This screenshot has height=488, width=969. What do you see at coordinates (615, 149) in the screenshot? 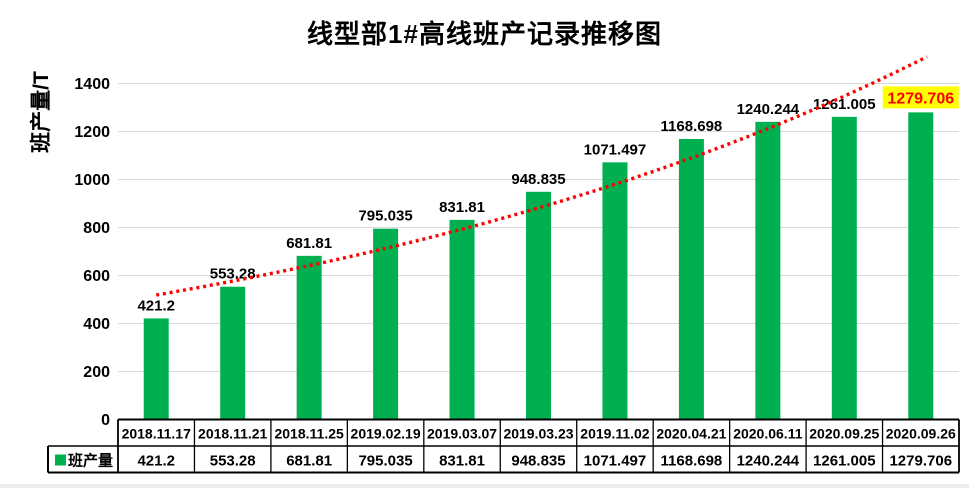
I see `data-label: 1071.497` at bounding box center [615, 149].